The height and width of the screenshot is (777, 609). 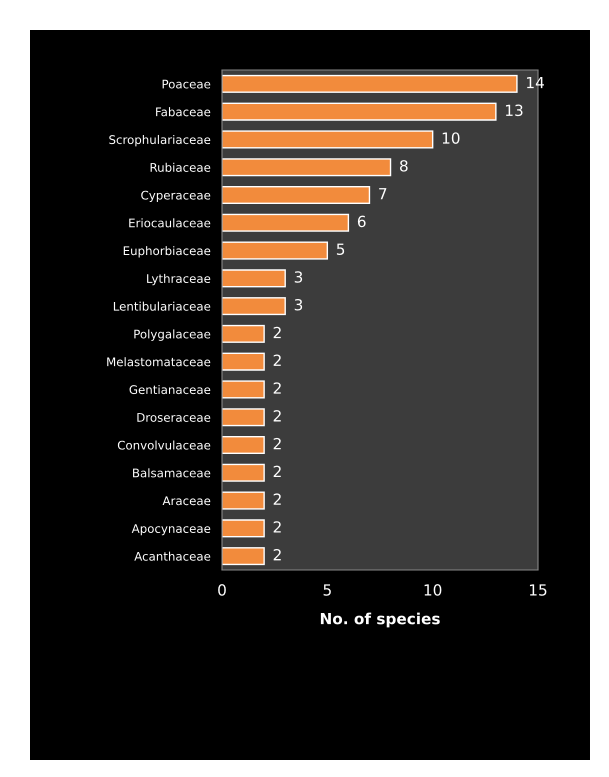 What do you see at coordinates (382, 194) in the screenshot?
I see `data-label: 7` at bounding box center [382, 194].